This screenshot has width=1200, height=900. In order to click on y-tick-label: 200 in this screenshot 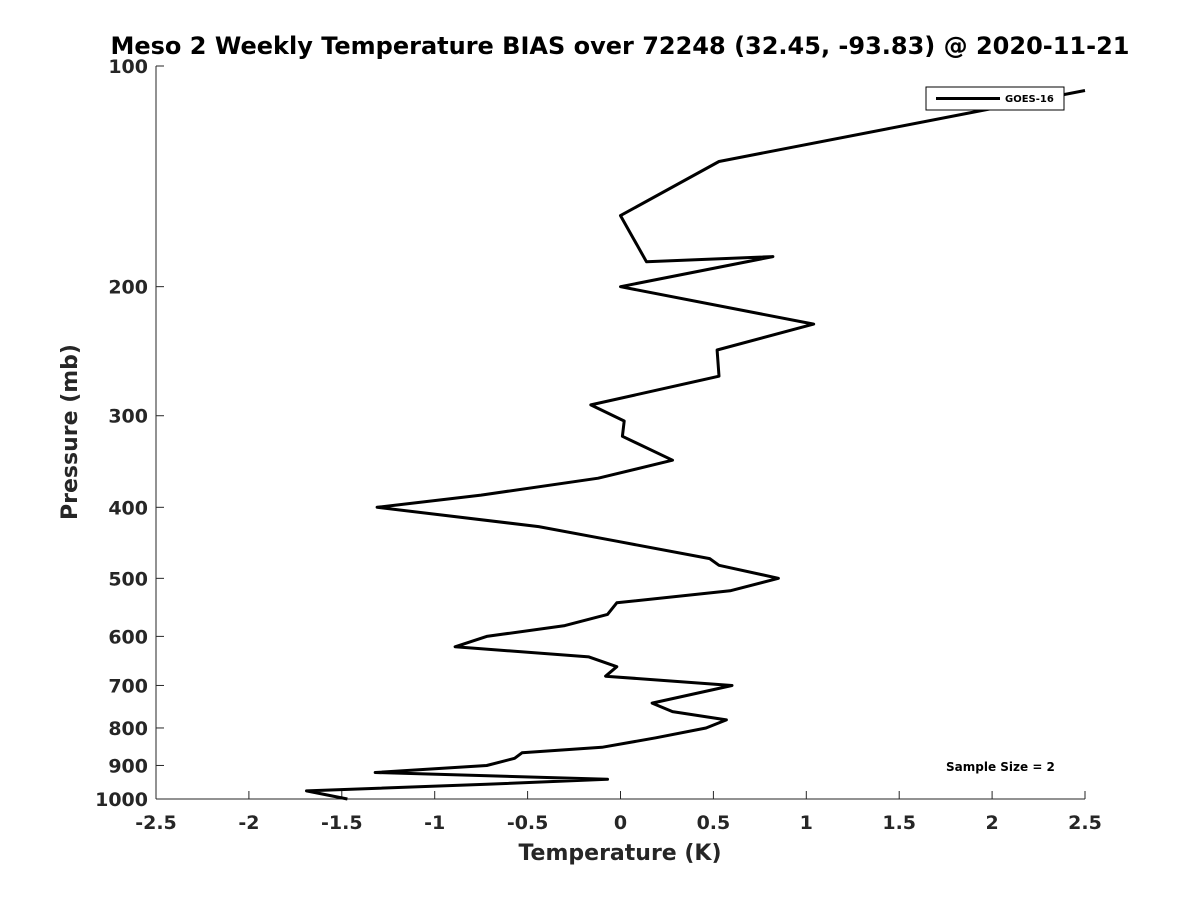, I will do `click(128, 288)`.